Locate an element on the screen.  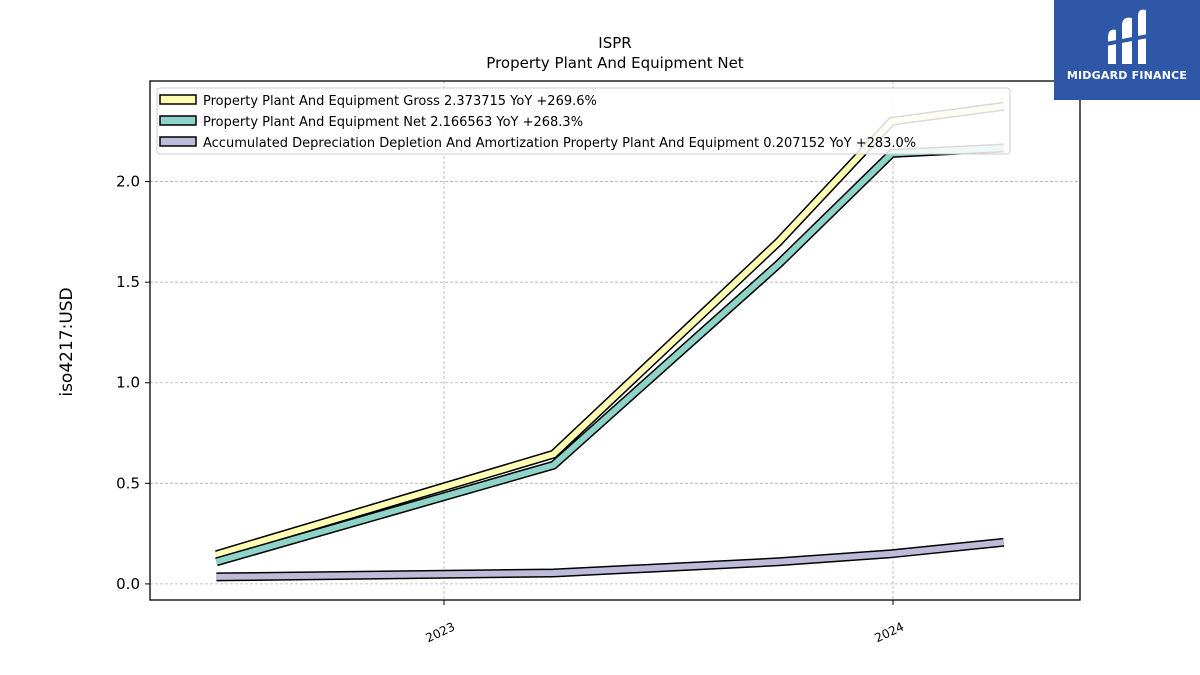
chart-title: ISPR is located at coordinates (614, 43).